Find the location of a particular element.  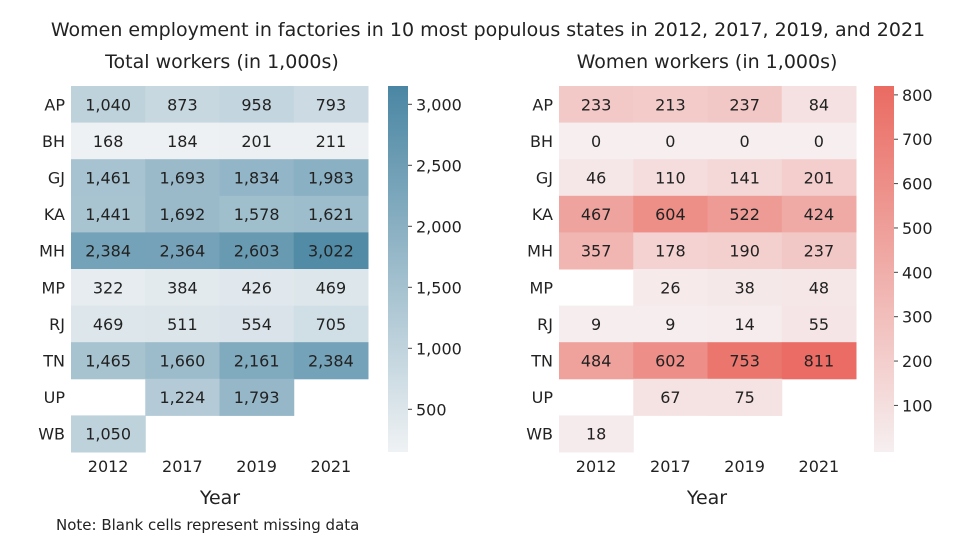

row-label: MP is located at coordinates (542, 287).